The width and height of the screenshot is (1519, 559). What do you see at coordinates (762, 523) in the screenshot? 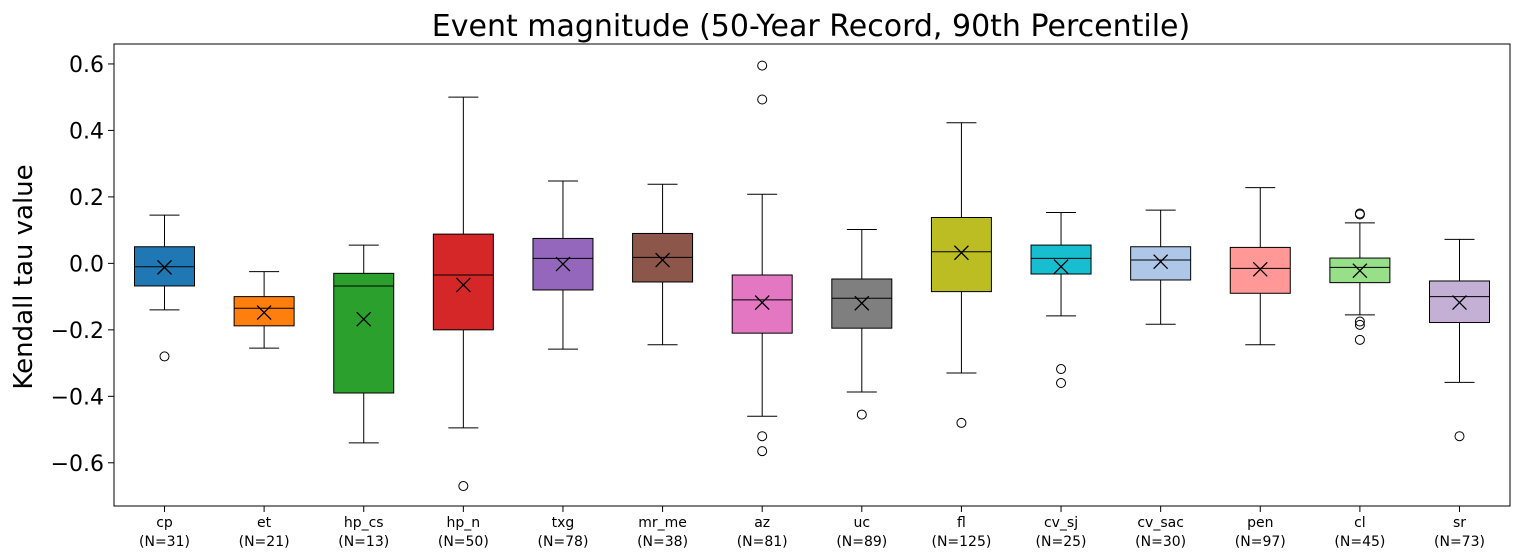
I see `x-tick-label: az` at bounding box center [762, 523].